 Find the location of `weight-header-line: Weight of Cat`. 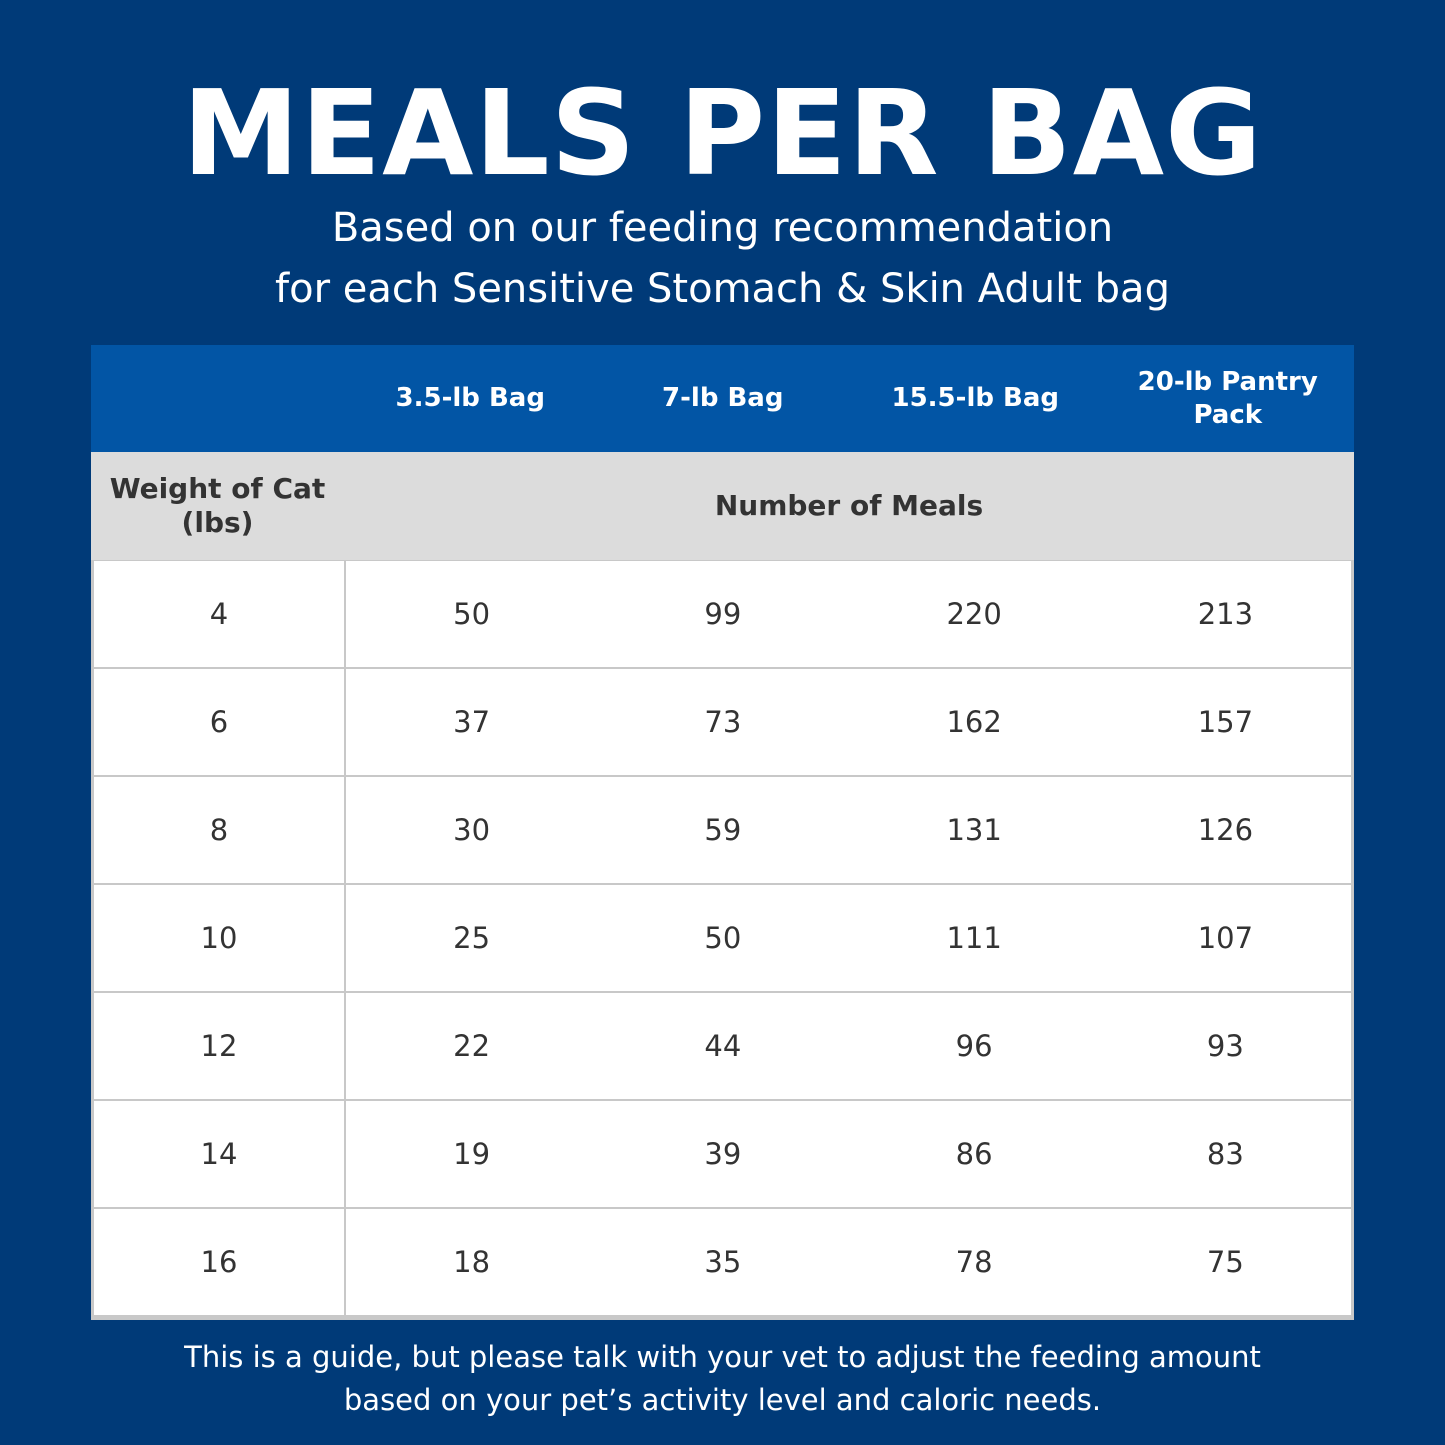

weight-header-line: Weight of Cat is located at coordinates (217, 488).